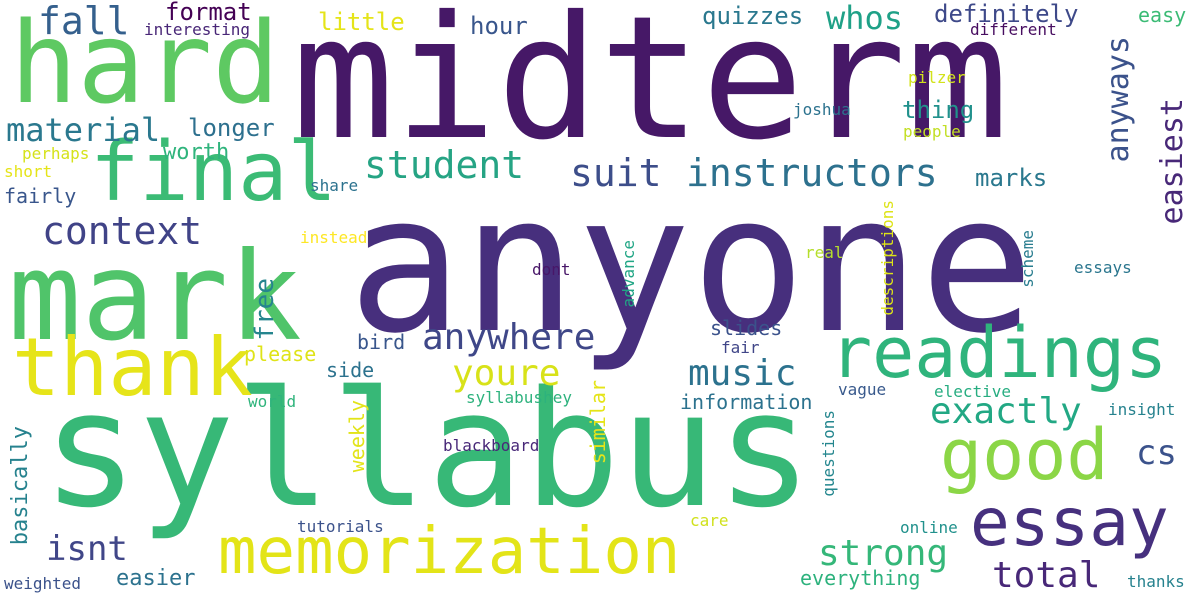  I want to click on word-thanks: thanks, so click(1156, 581).